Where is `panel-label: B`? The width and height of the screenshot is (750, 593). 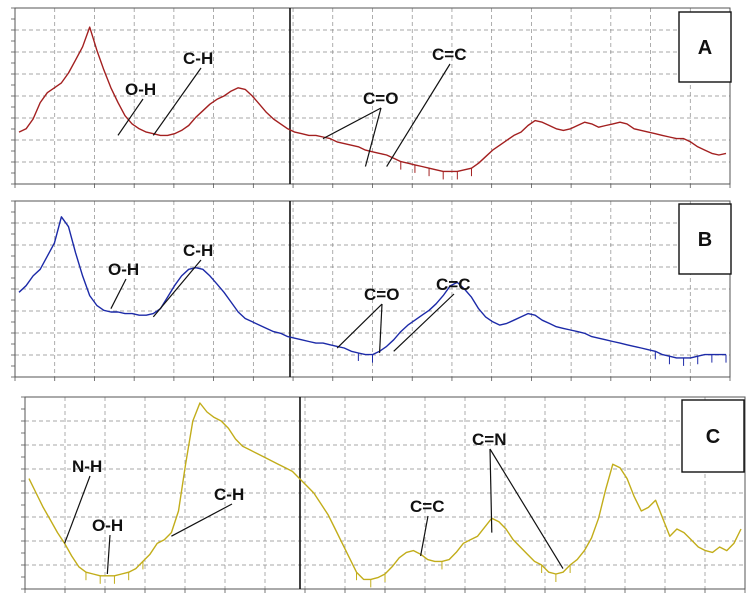
panel-label: B is located at coordinates (705, 240).